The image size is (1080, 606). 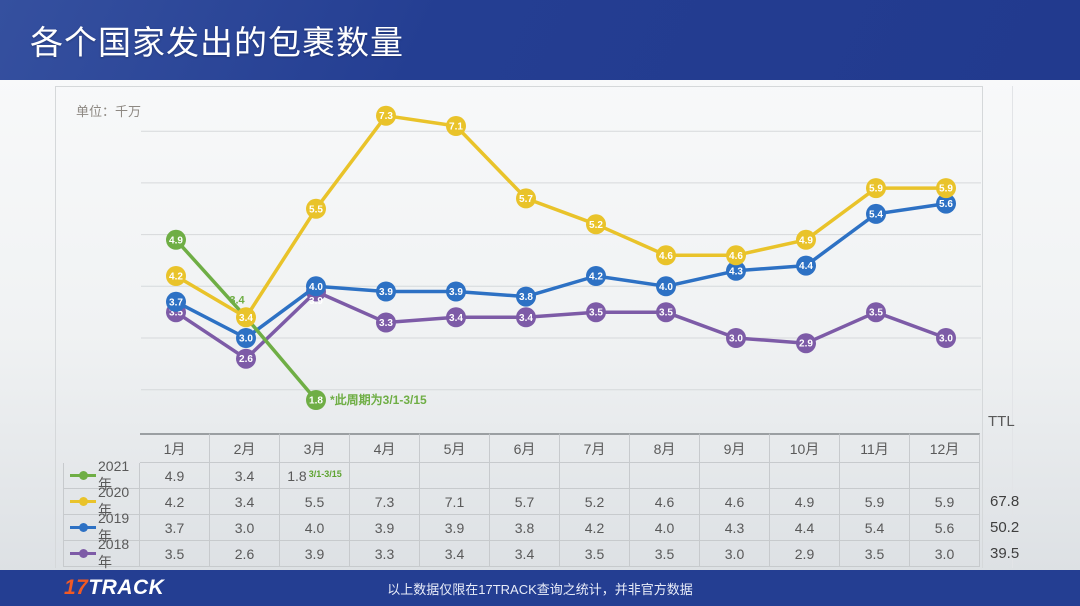 I want to click on ttl-value-2019: 50.2, so click(x=1005, y=527).